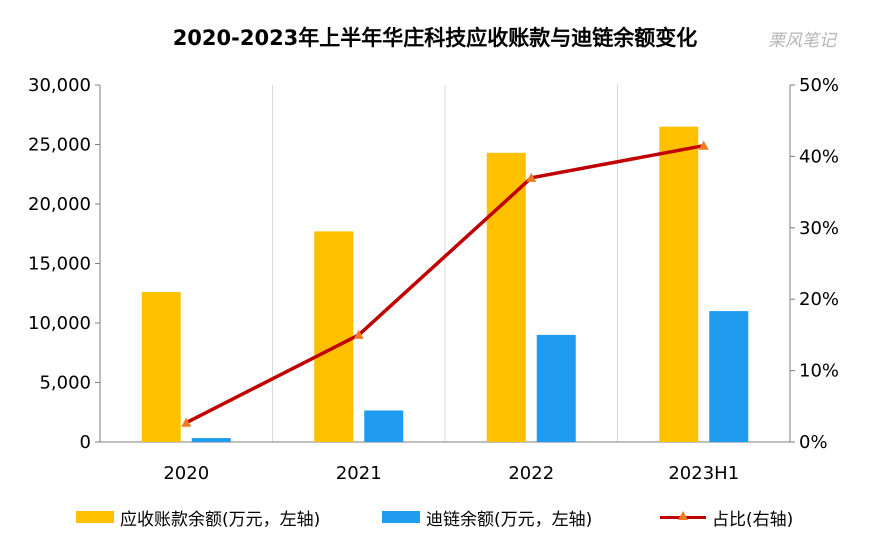  Describe the element at coordinates (753, 519) in the screenshot. I see `legend-label-ratio: 占比(右轴)` at that location.